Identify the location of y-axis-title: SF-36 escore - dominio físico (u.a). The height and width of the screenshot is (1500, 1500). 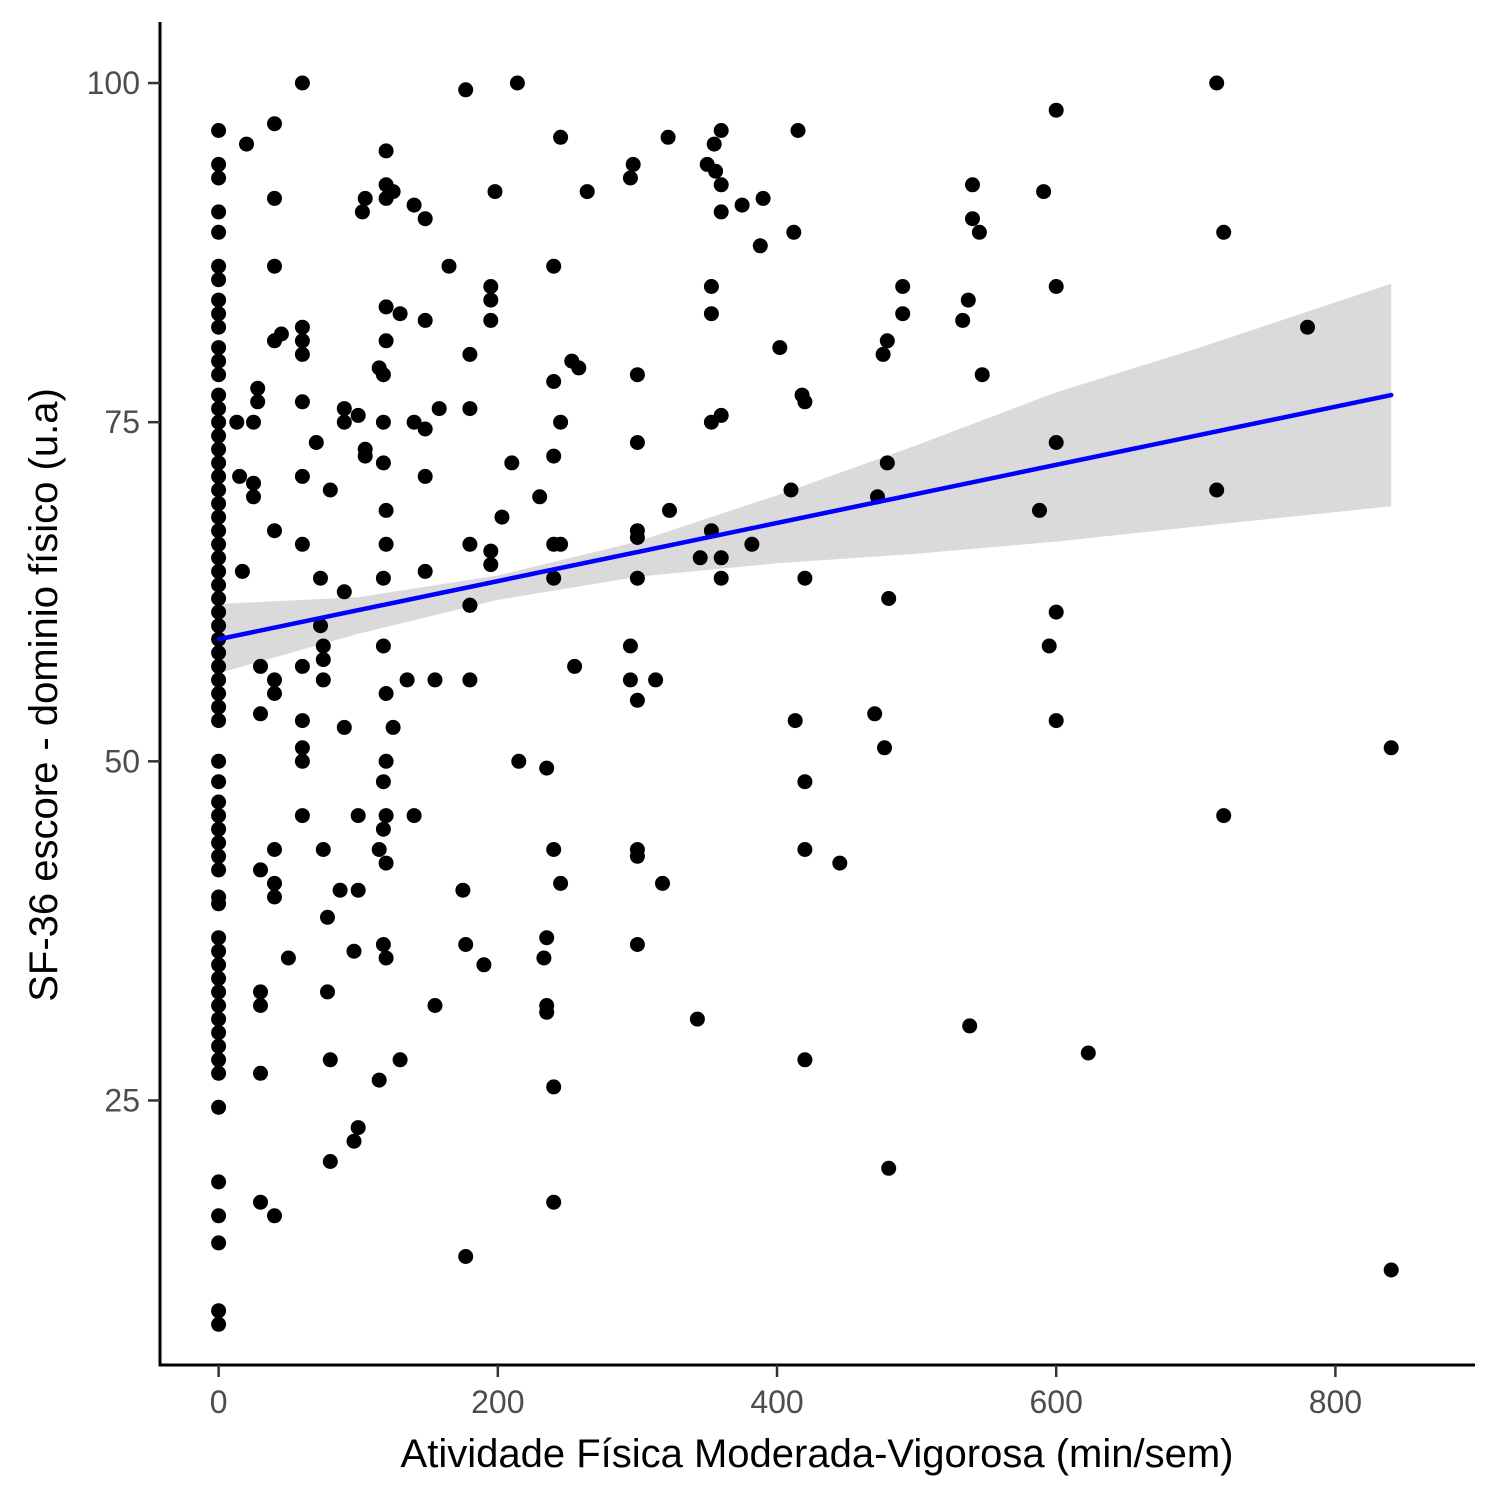
(44, 695).